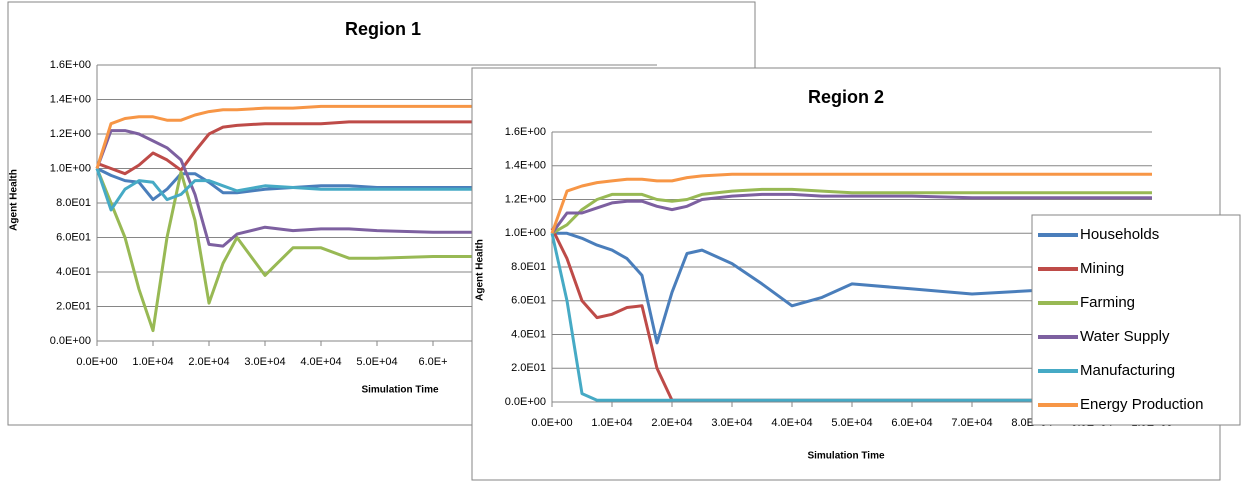 This screenshot has width=1244, height=481. I want to click on legend-label: Households, so click(1119, 234).